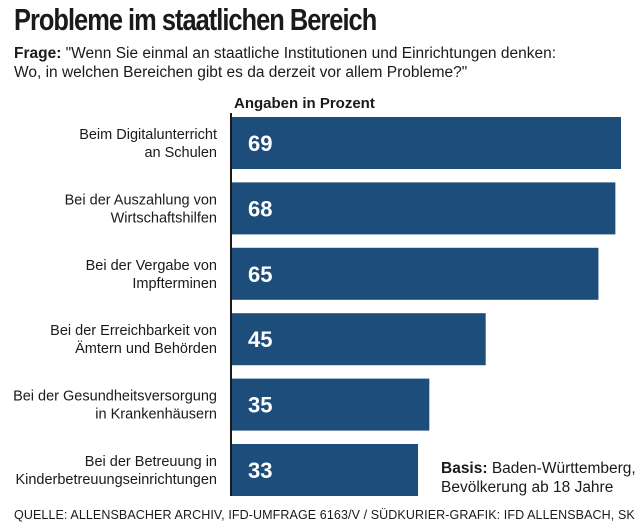 The height and width of the screenshot is (531, 644). Describe the element at coordinates (180, 153) in the screenshot. I see `category-label-line: an Schulen` at that location.